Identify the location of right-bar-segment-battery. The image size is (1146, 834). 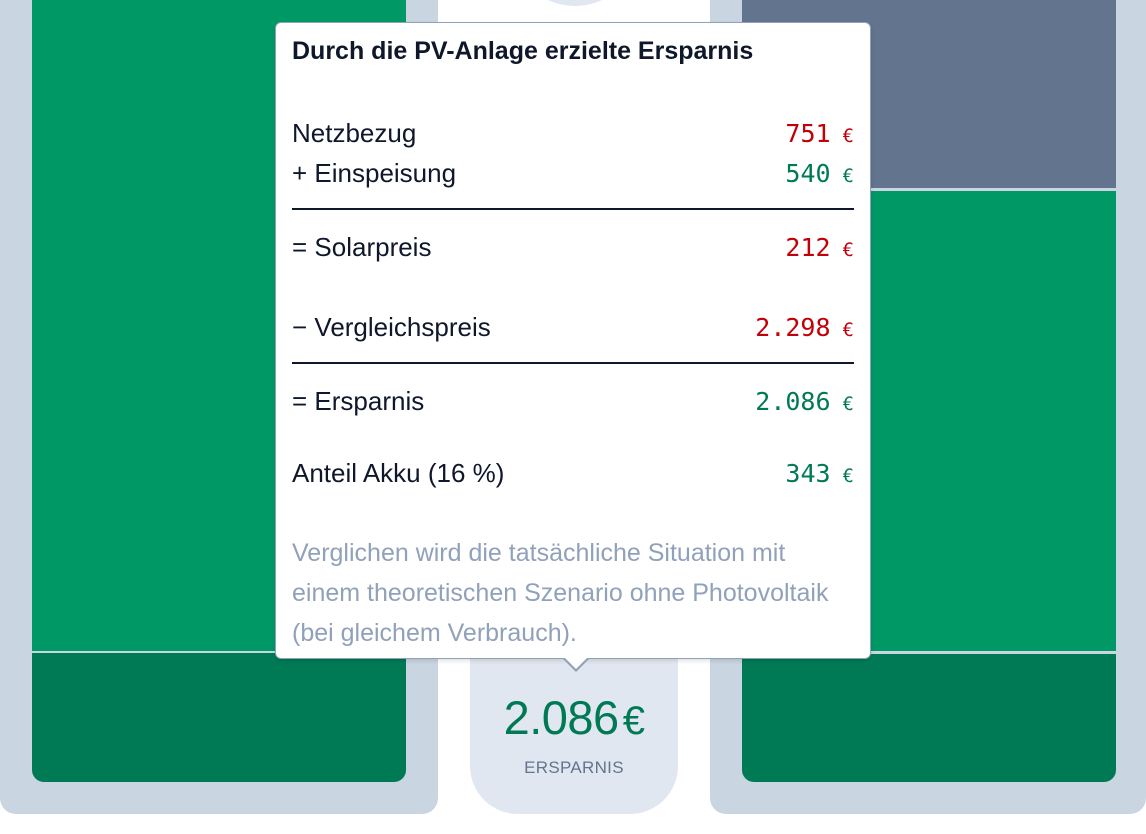
(929, 718).